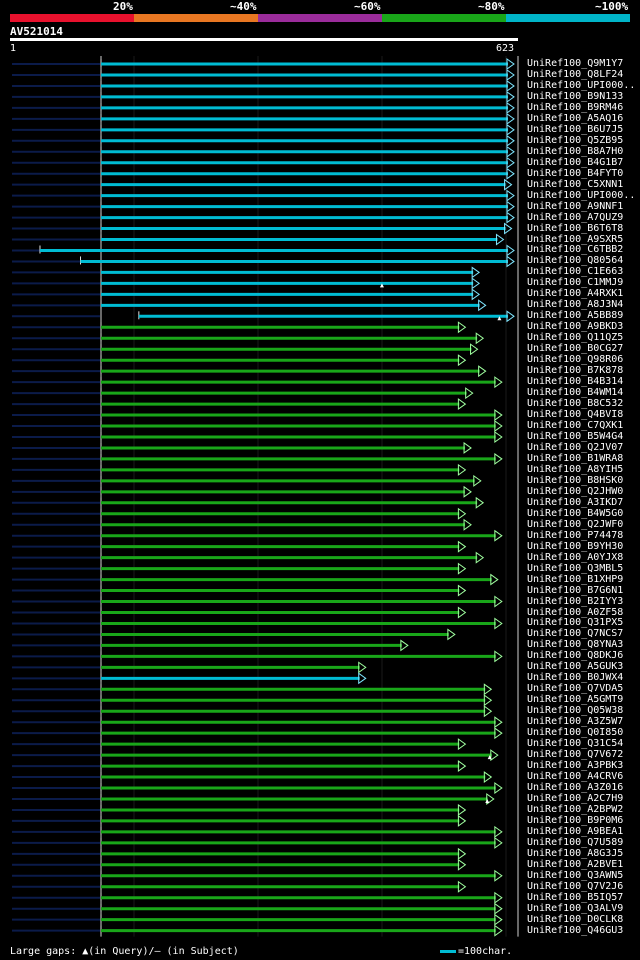  What do you see at coordinates (575, 908) in the screenshot?
I see `hit-label: UniRef100_Q3ALV9` at bounding box center [575, 908].